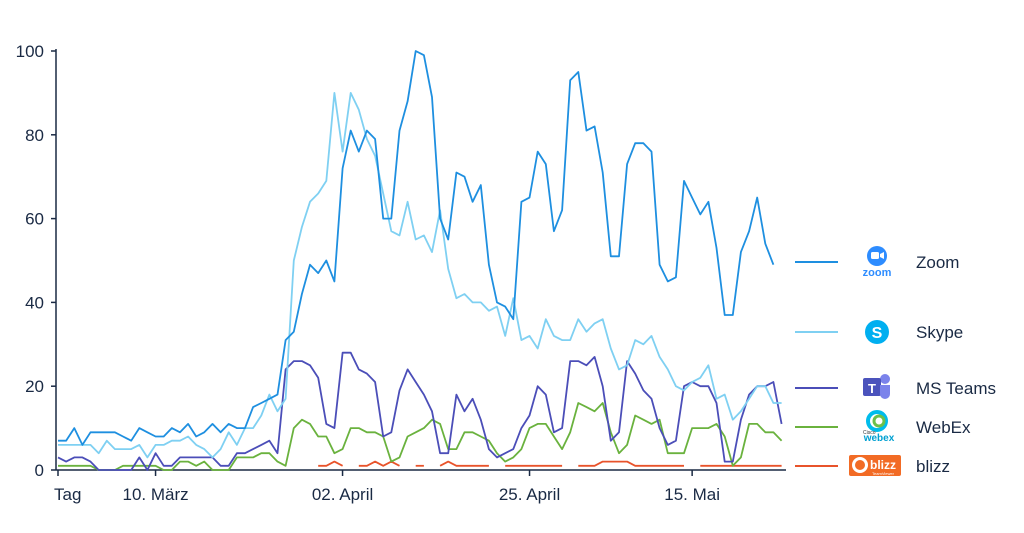 The width and height of the screenshot is (1024, 533). I want to click on x-tick-label: 10. März, so click(155, 494).